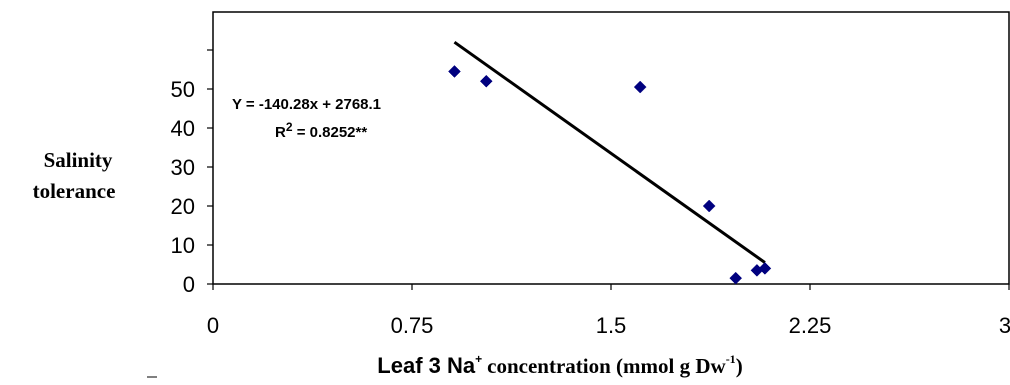 This screenshot has width=1010, height=385. What do you see at coordinates (321, 130) in the screenshot?
I see `r-squared-label: R2 = 0.8252**` at bounding box center [321, 130].